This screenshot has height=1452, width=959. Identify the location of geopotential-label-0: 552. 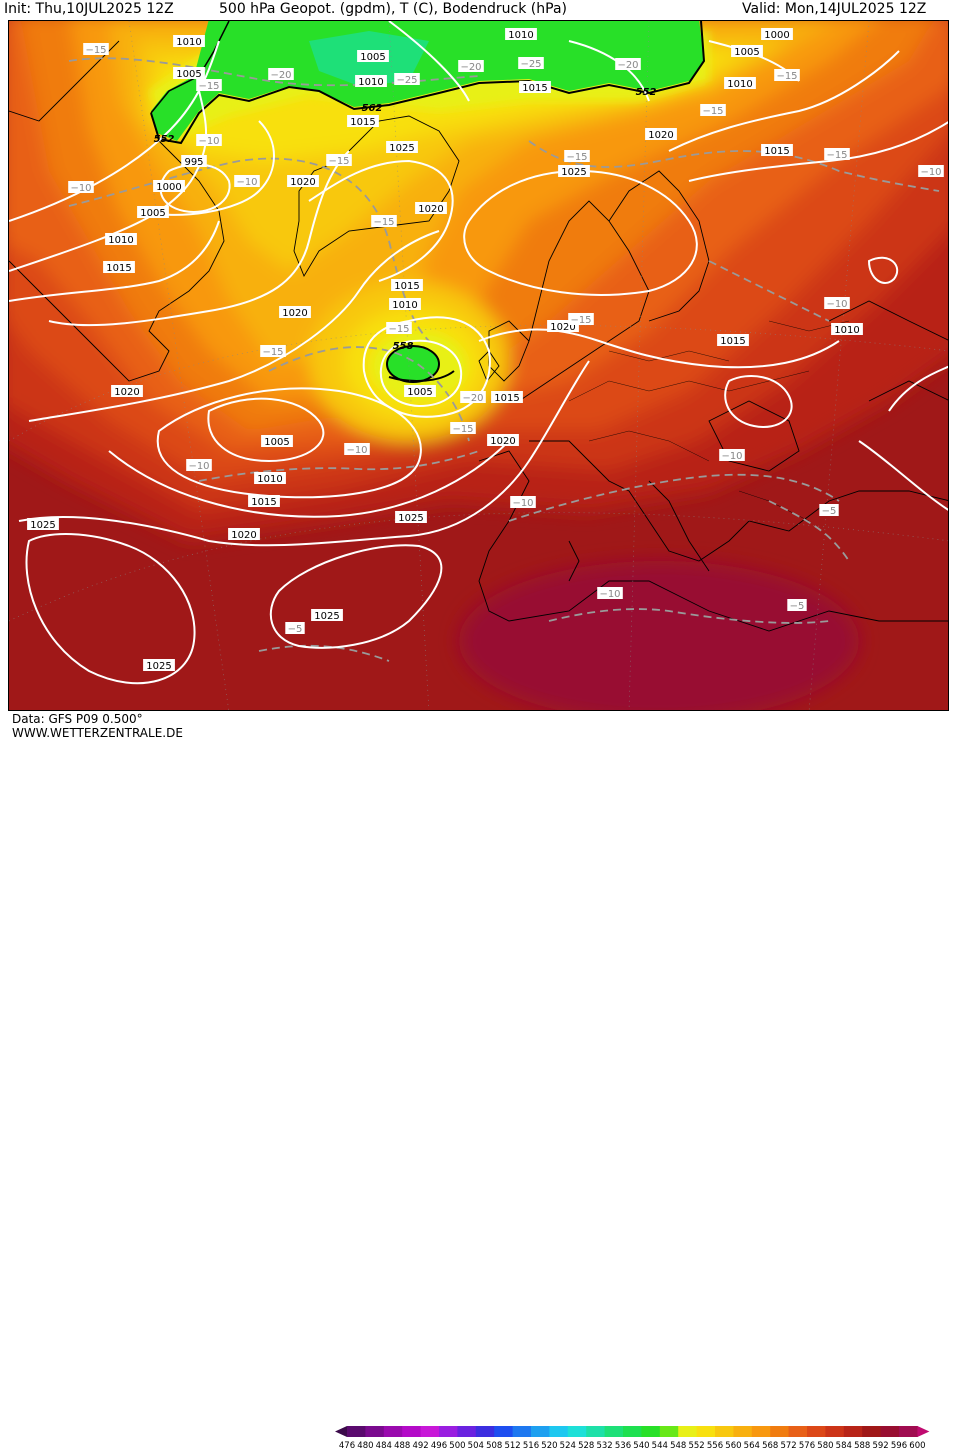
(164, 139).